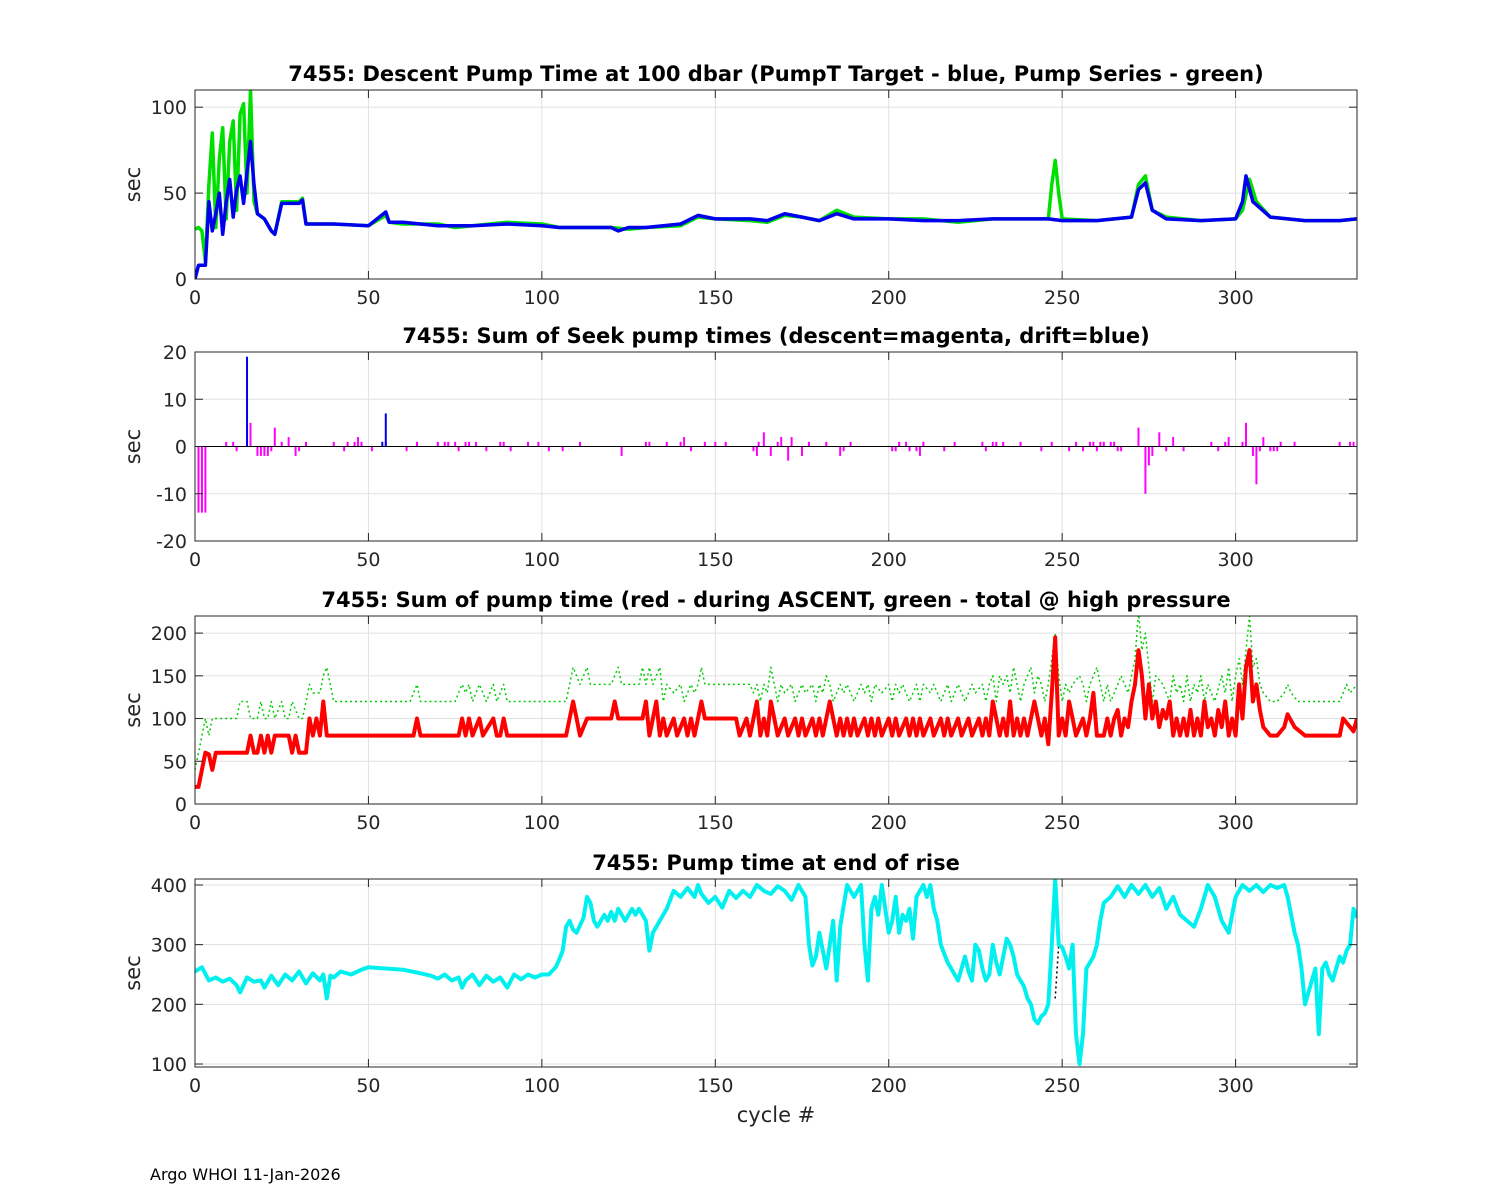 This screenshot has height=1200, width=1500. Describe the element at coordinates (245, 1174) in the screenshot. I see `footer-text: Argo WHOI 11-Jan-2026` at that location.